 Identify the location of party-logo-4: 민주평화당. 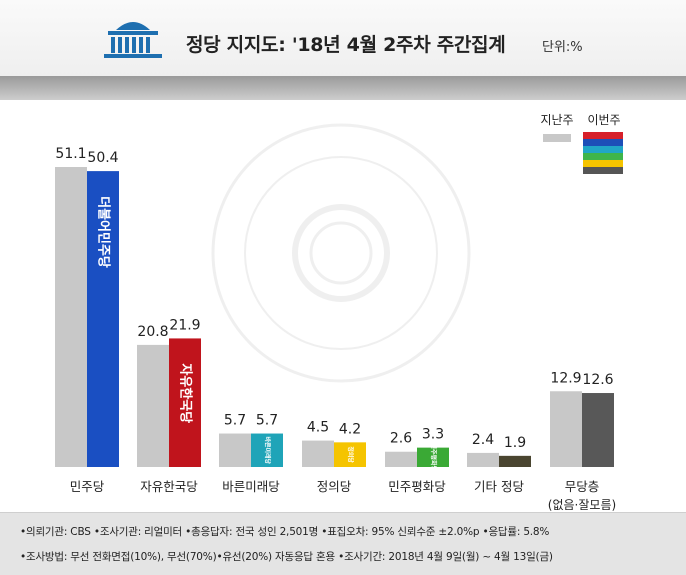
(434, 458).